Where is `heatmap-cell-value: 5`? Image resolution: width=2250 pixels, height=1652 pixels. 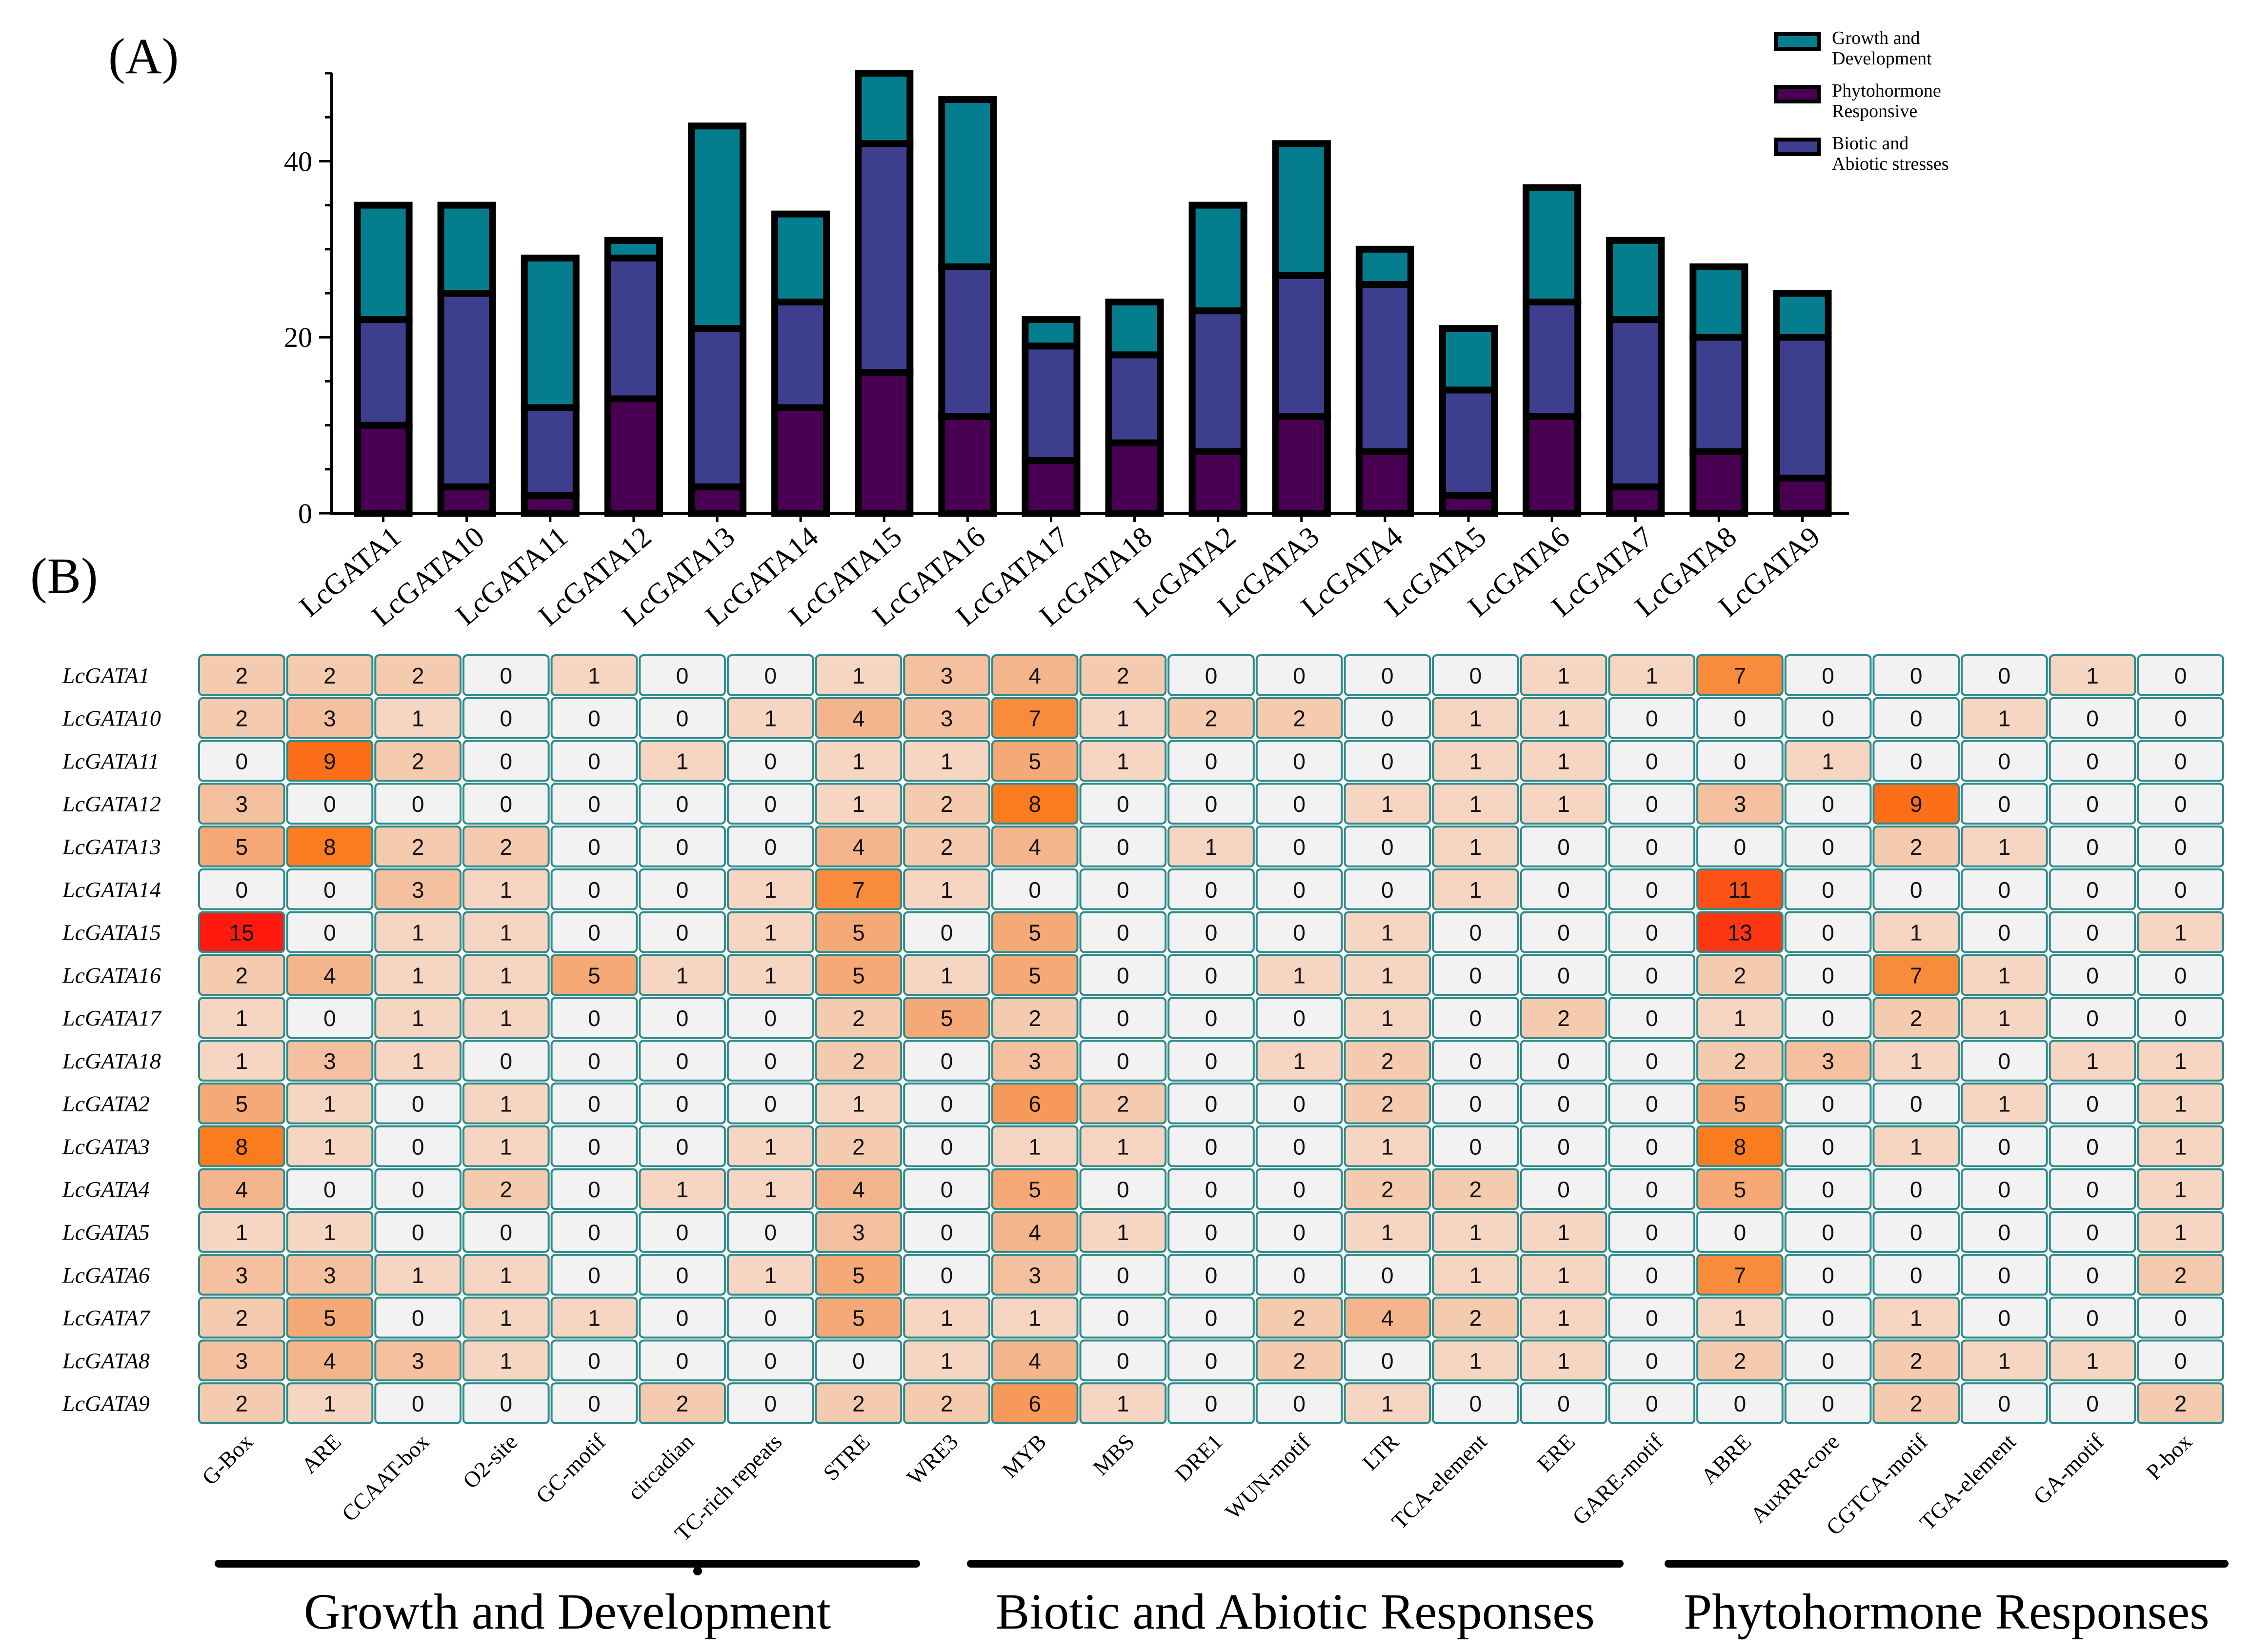
heatmap-cell-value: 5 is located at coordinates (1034, 1190).